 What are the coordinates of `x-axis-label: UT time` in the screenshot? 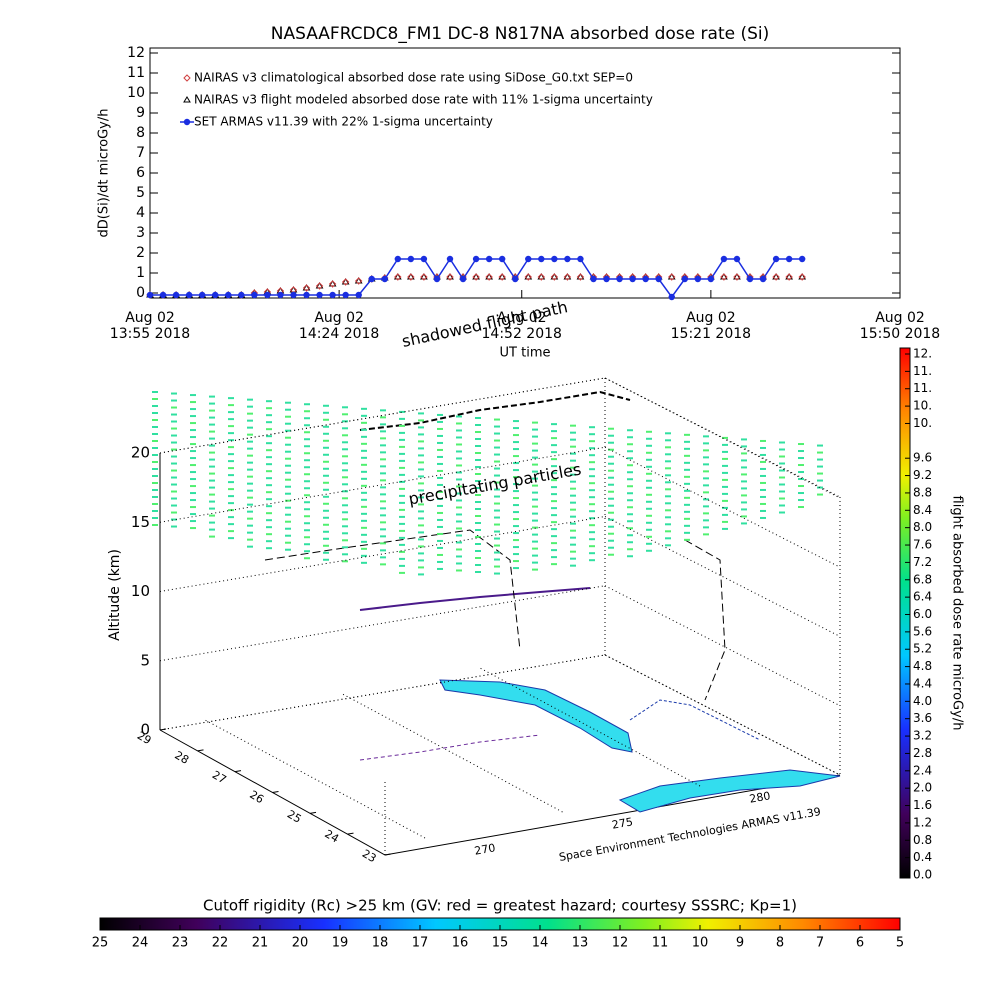 It's located at (525, 353).